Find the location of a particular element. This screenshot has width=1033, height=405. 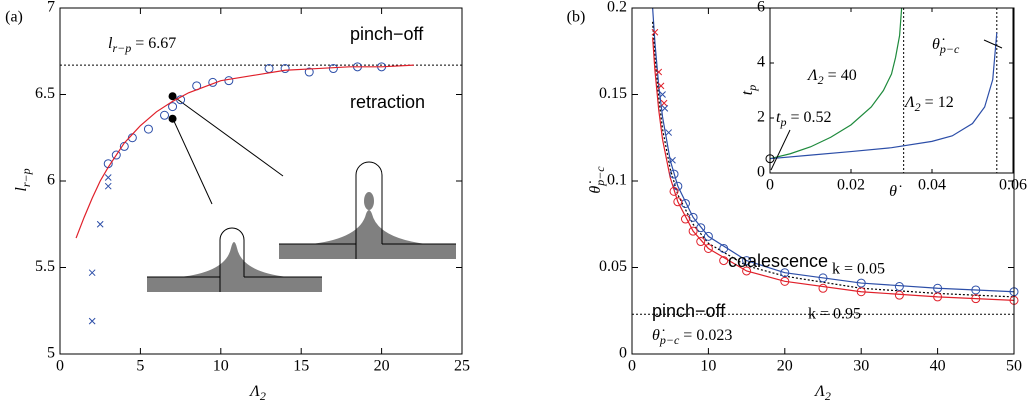

y-tick-label: 0.05 is located at coordinates (613, 266).